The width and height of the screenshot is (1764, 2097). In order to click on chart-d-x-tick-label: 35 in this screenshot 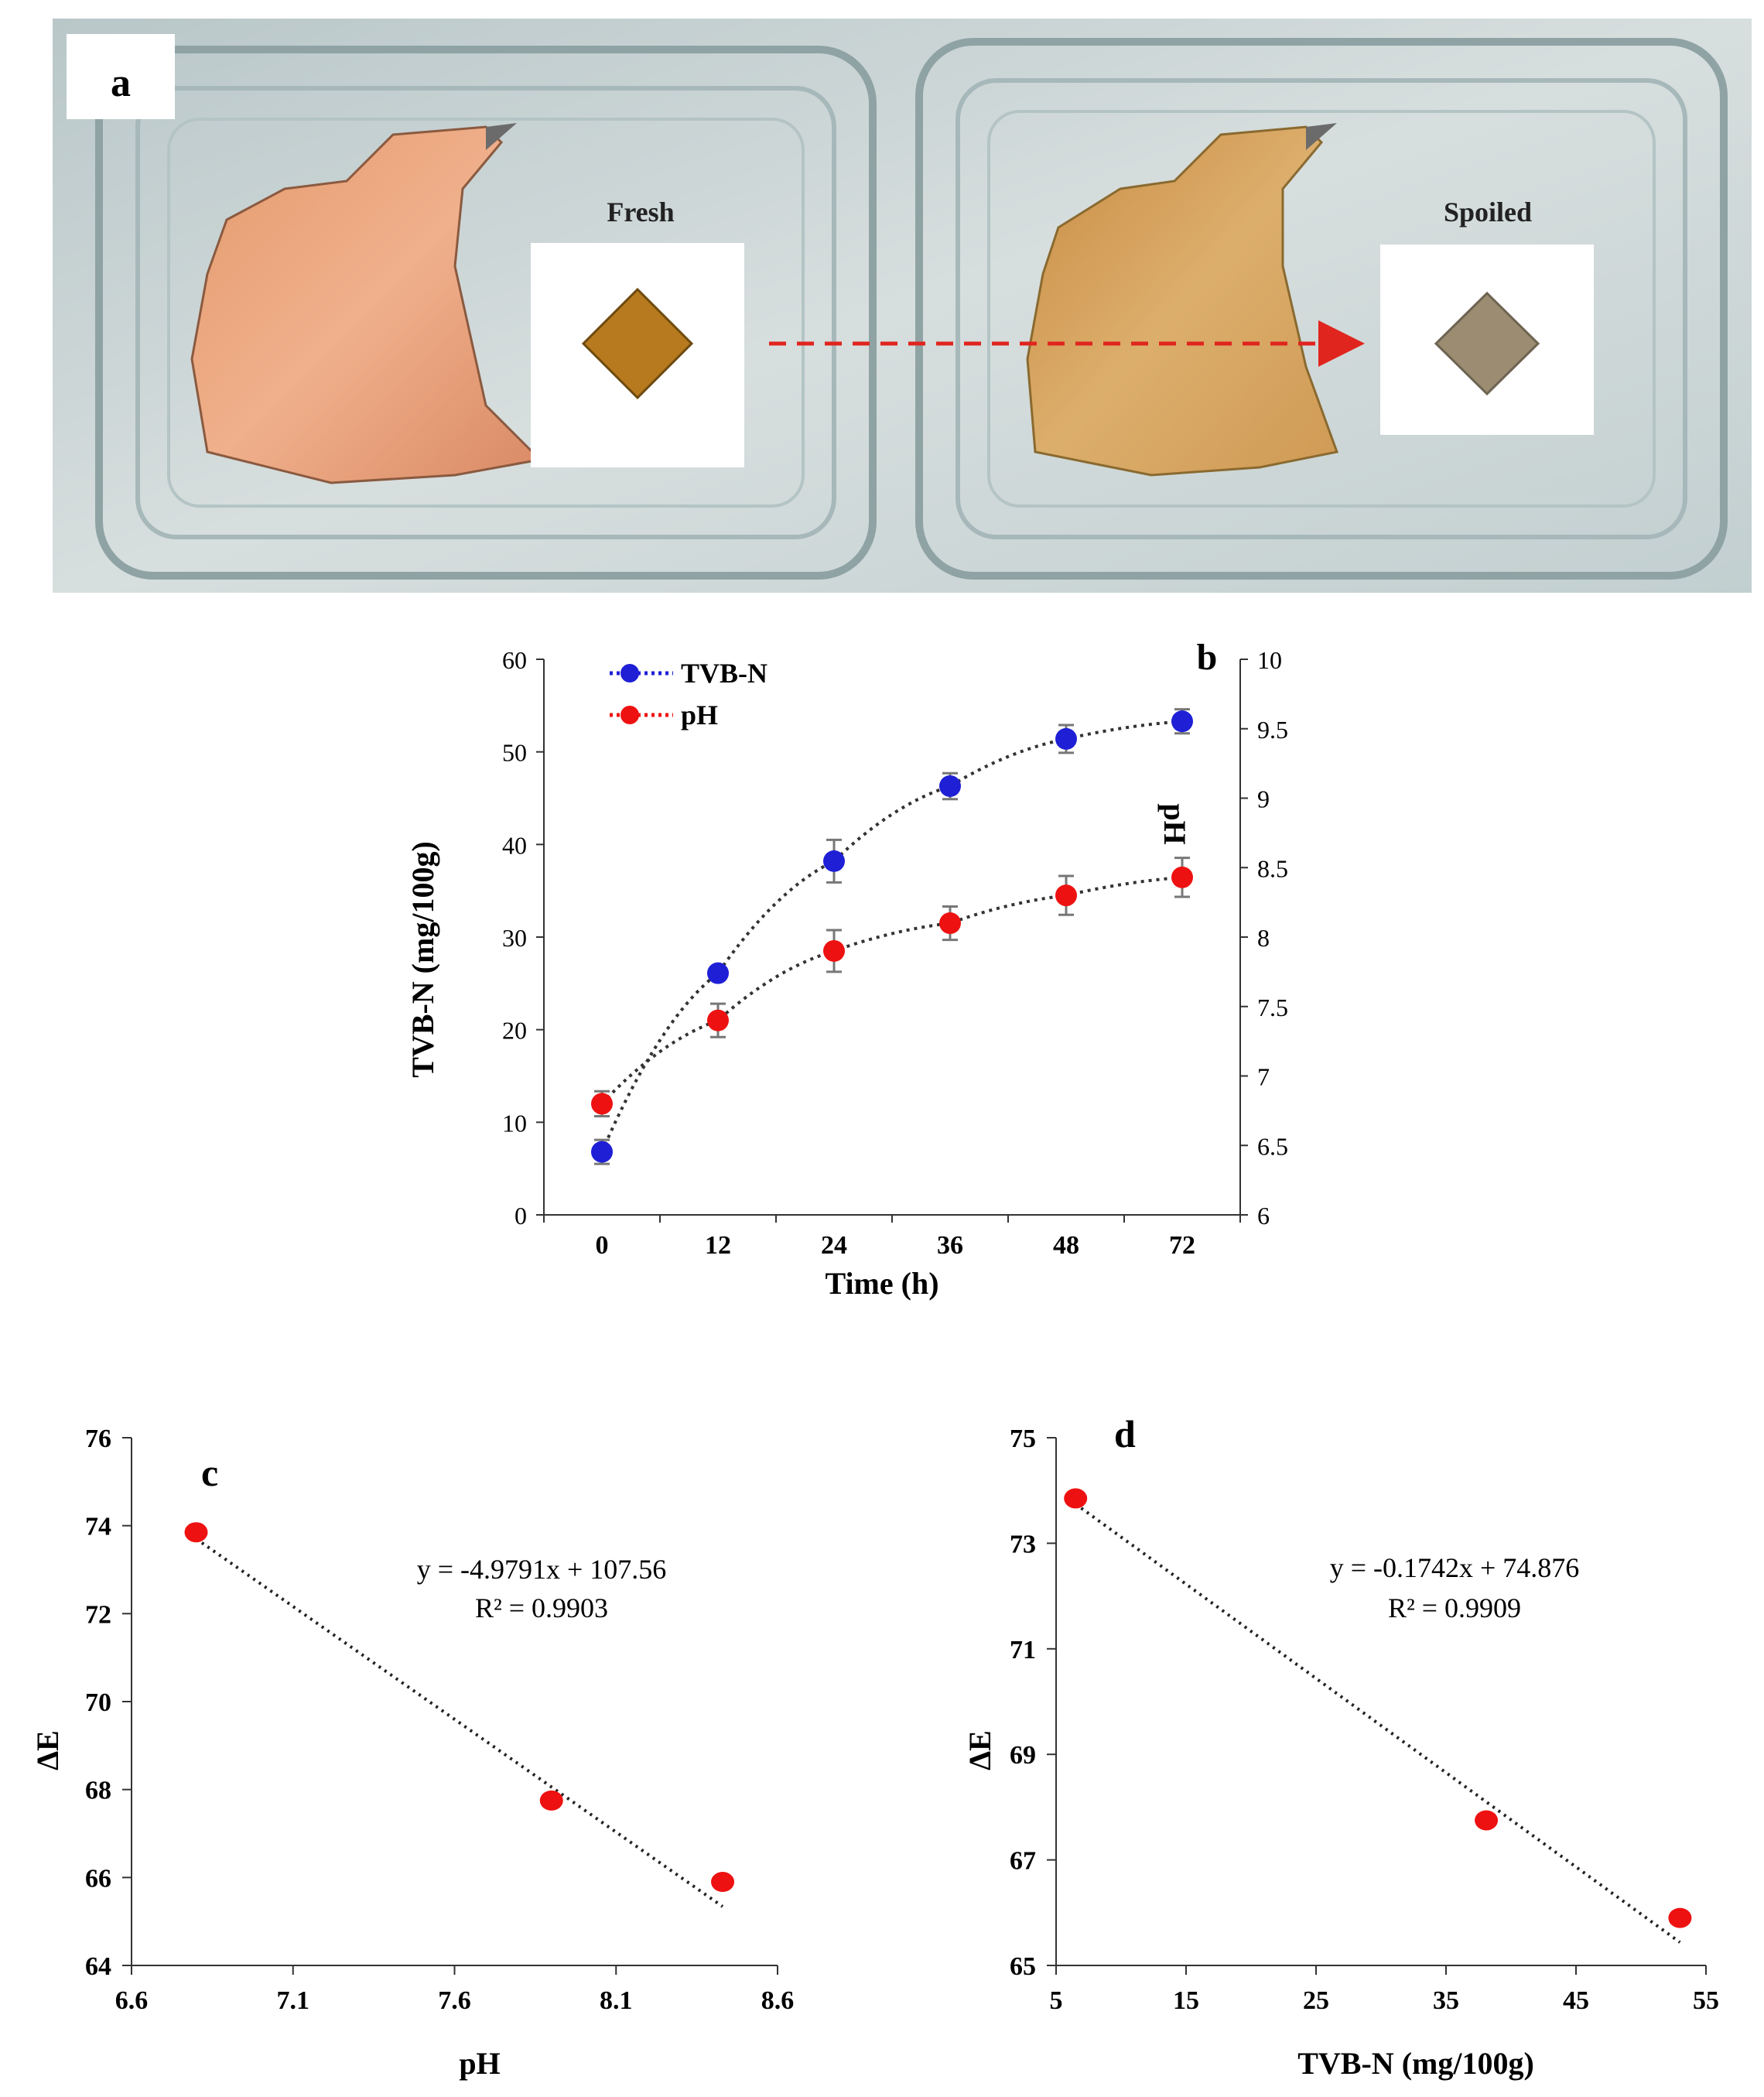, I will do `click(1446, 2000)`.